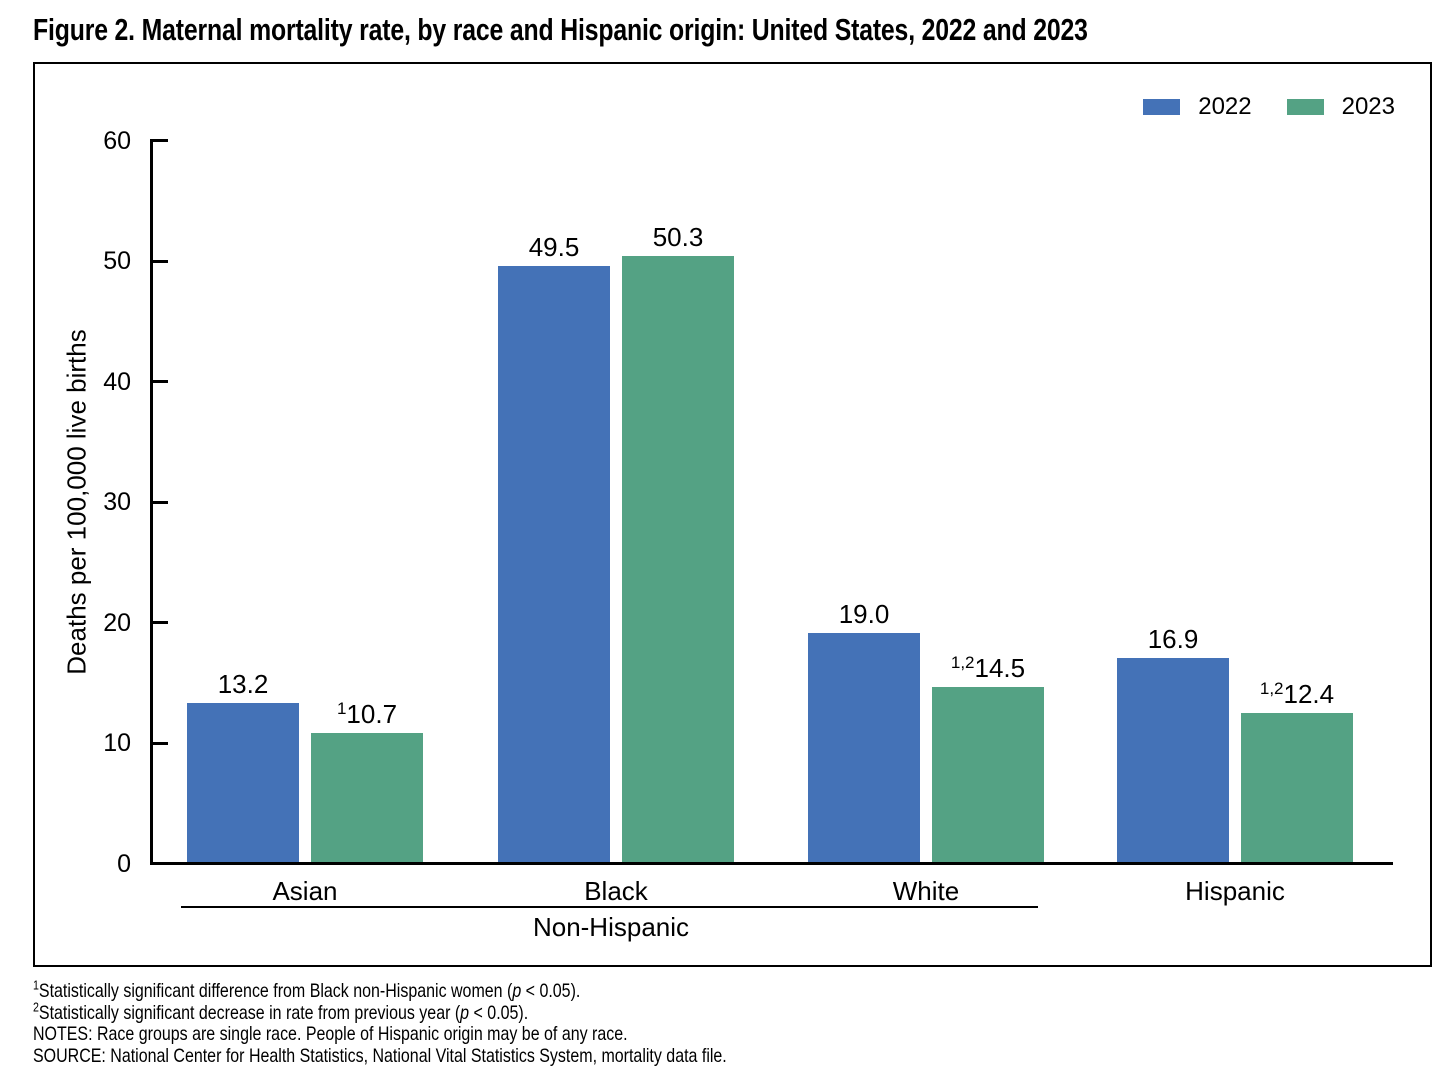 Image resolution: width=1456 pixels, height=1078 pixels. What do you see at coordinates (124, 864) in the screenshot?
I see `y-tick-label: 0` at bounding box center [124, 864].